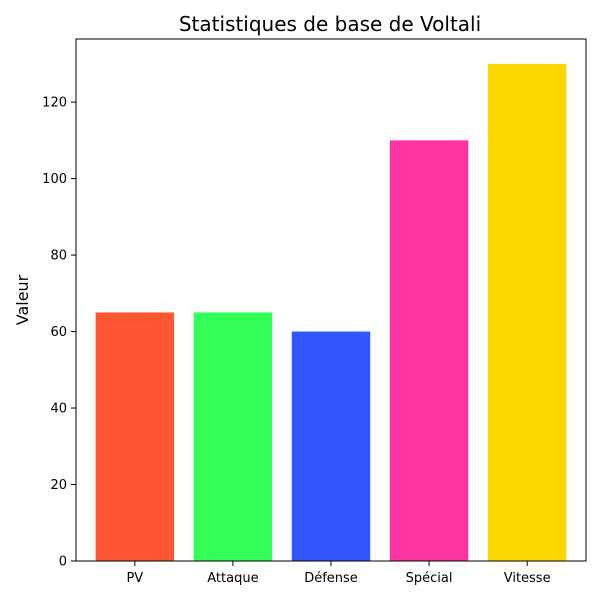  Describe the element at coordinates (135, 436) in the screenshot. I see `bar-pv` at that location.